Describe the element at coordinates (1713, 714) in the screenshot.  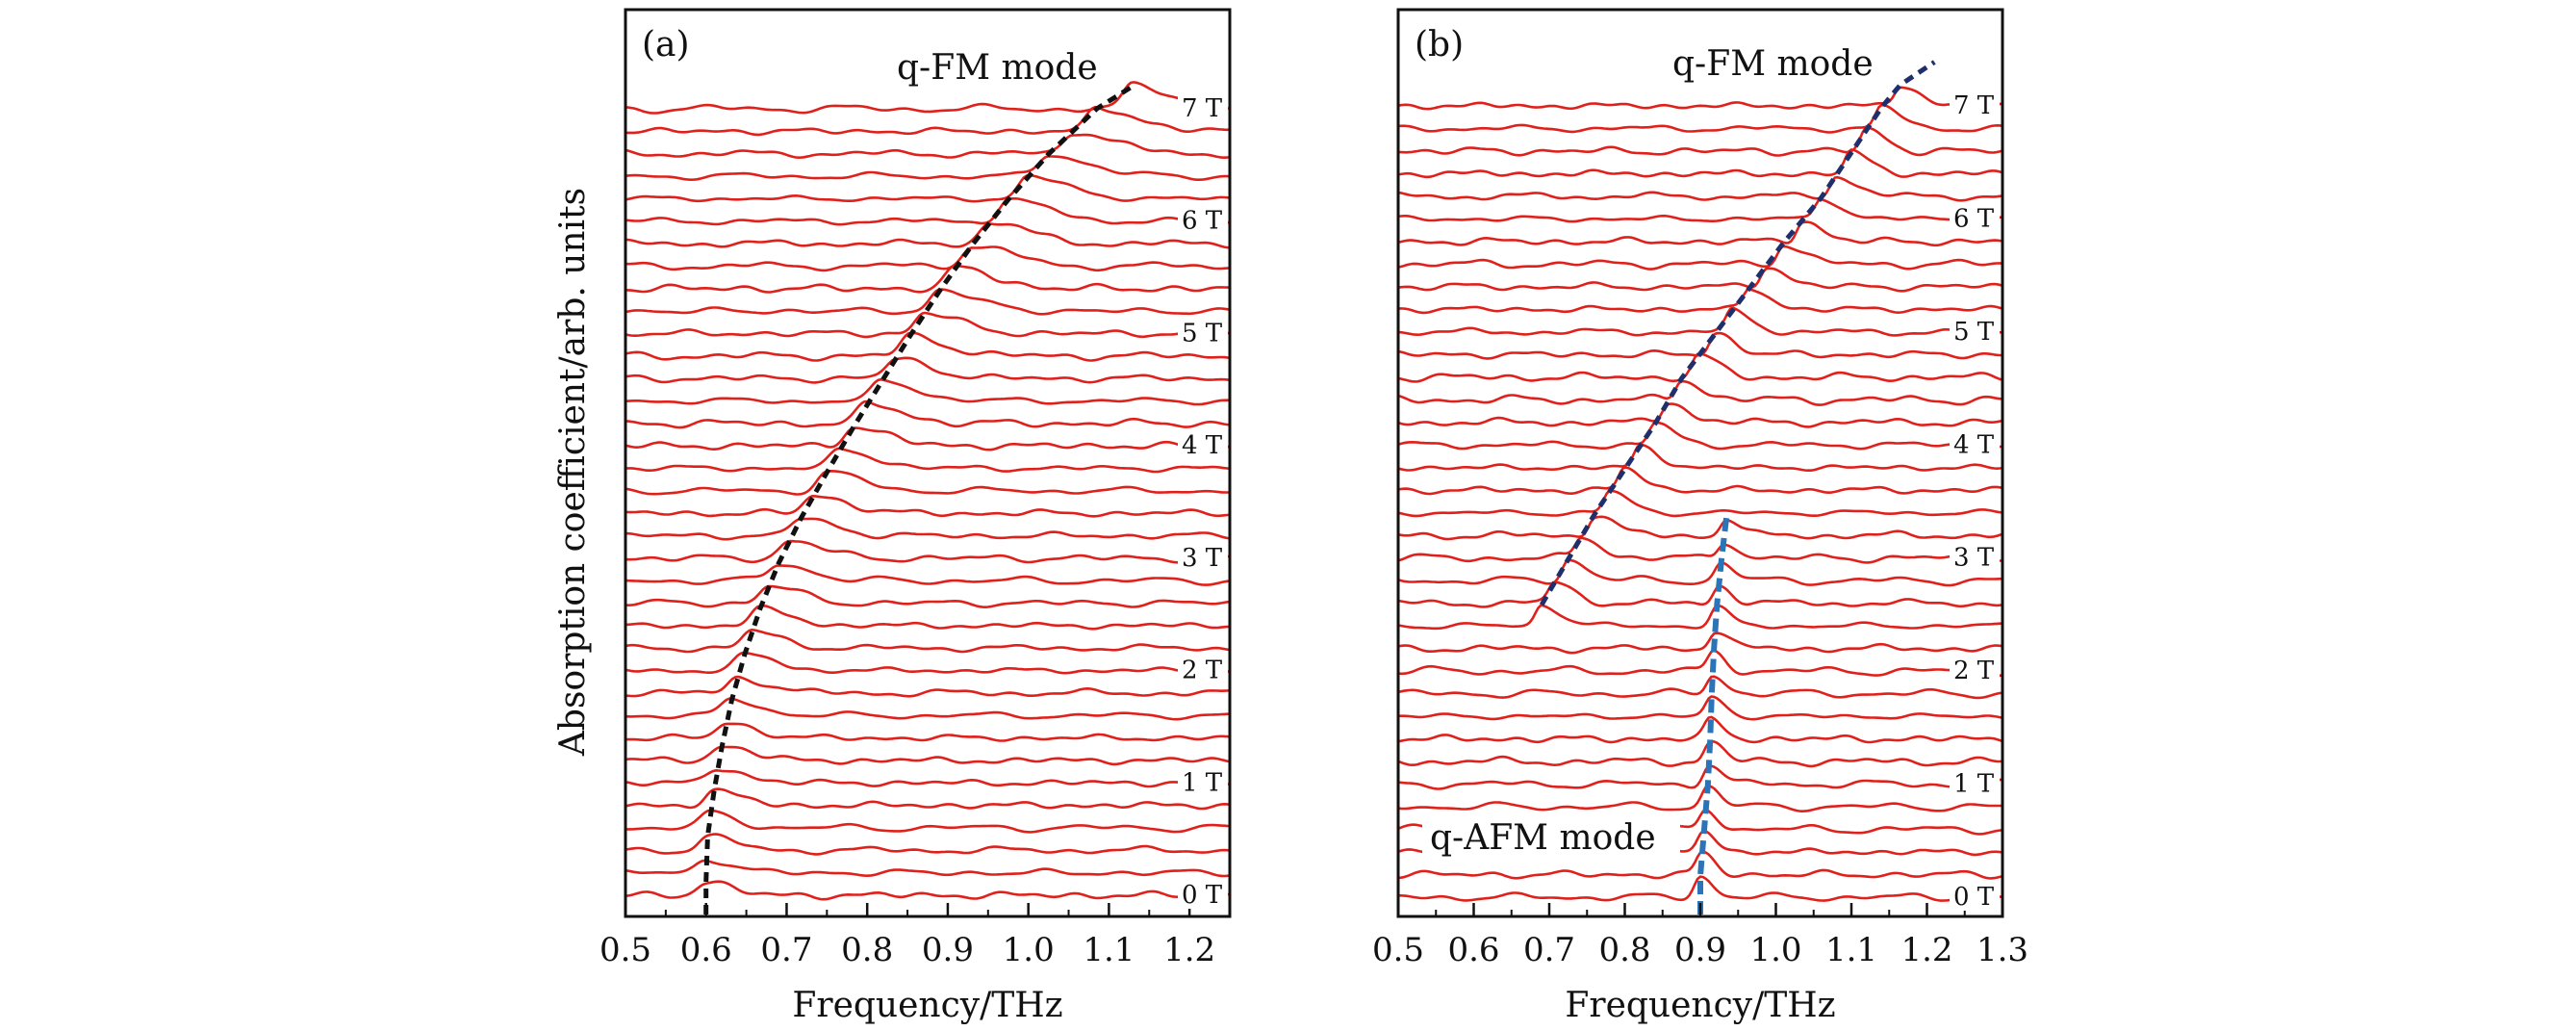
I see `q-afm-mode-guide` at that location.